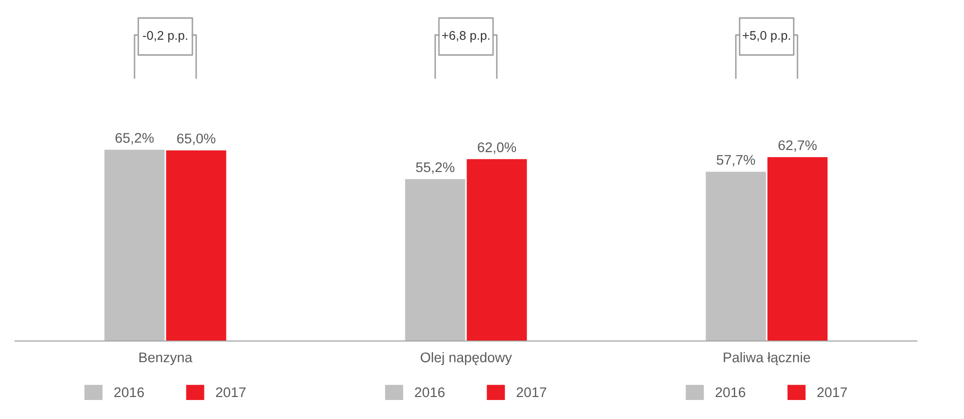  What do you see at coordinates (135, 138) in the screenshot?
I see `data-label: 65,2%` at bounding box center [135, 138].